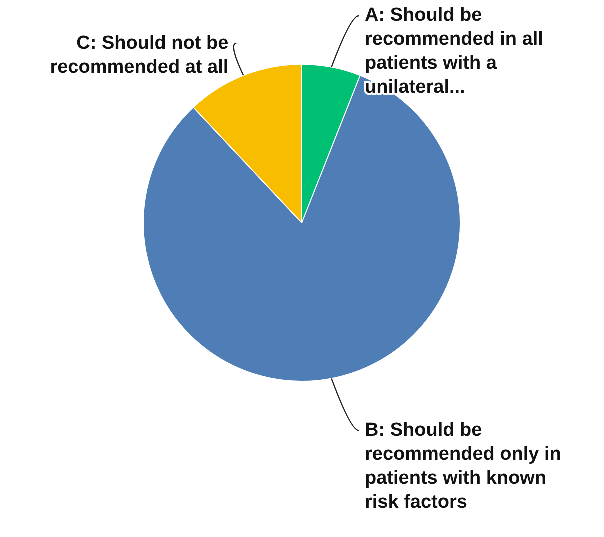 The height and width of the screenshot is (537, 604). I want to click on slice-label: B: Should be recommended only in patients with known risk factors, so click(463, 466).